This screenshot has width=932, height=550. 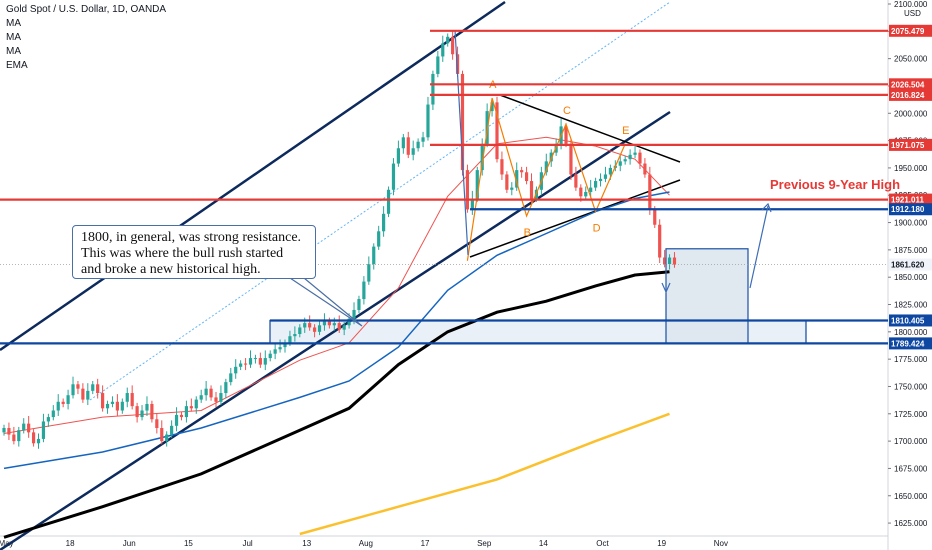 I want to click on indicator-label-2: MA, so click(x=13, y=37).